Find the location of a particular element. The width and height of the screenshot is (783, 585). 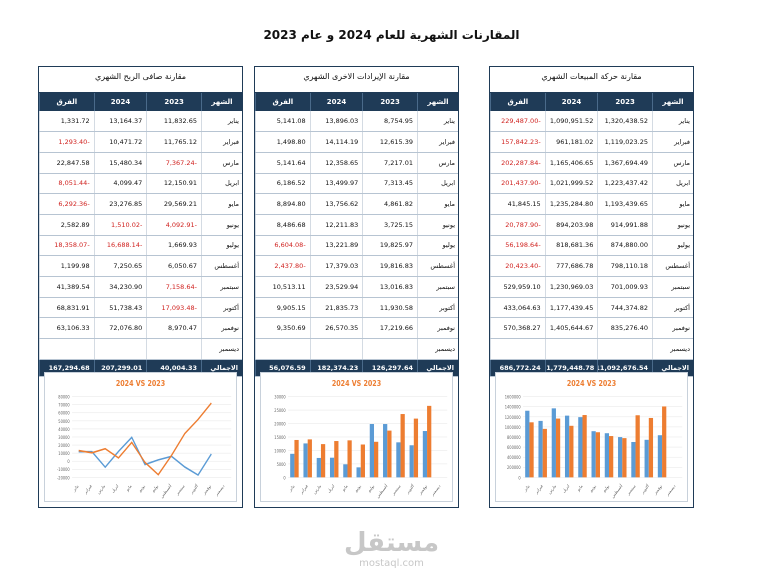

table-row: أكتوبر 11,930.58 21,835.73 9,905.15 is located at coordinates (356, 308).